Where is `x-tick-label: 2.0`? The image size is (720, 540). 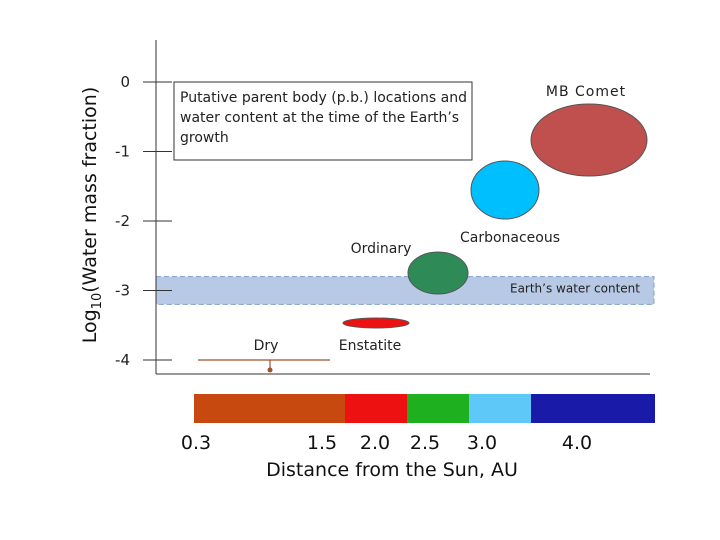 x-tick-label: 2.0 is located at coordinates (375, 443).